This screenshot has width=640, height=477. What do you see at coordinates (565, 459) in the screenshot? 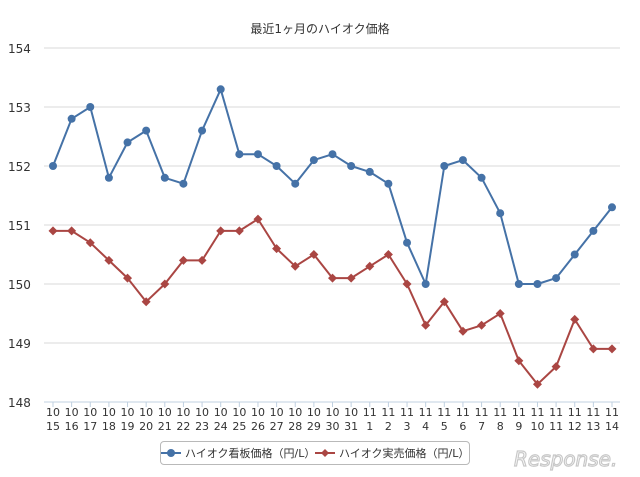
I see `response-logo-text: Response.` at bounding box center [565, 459].